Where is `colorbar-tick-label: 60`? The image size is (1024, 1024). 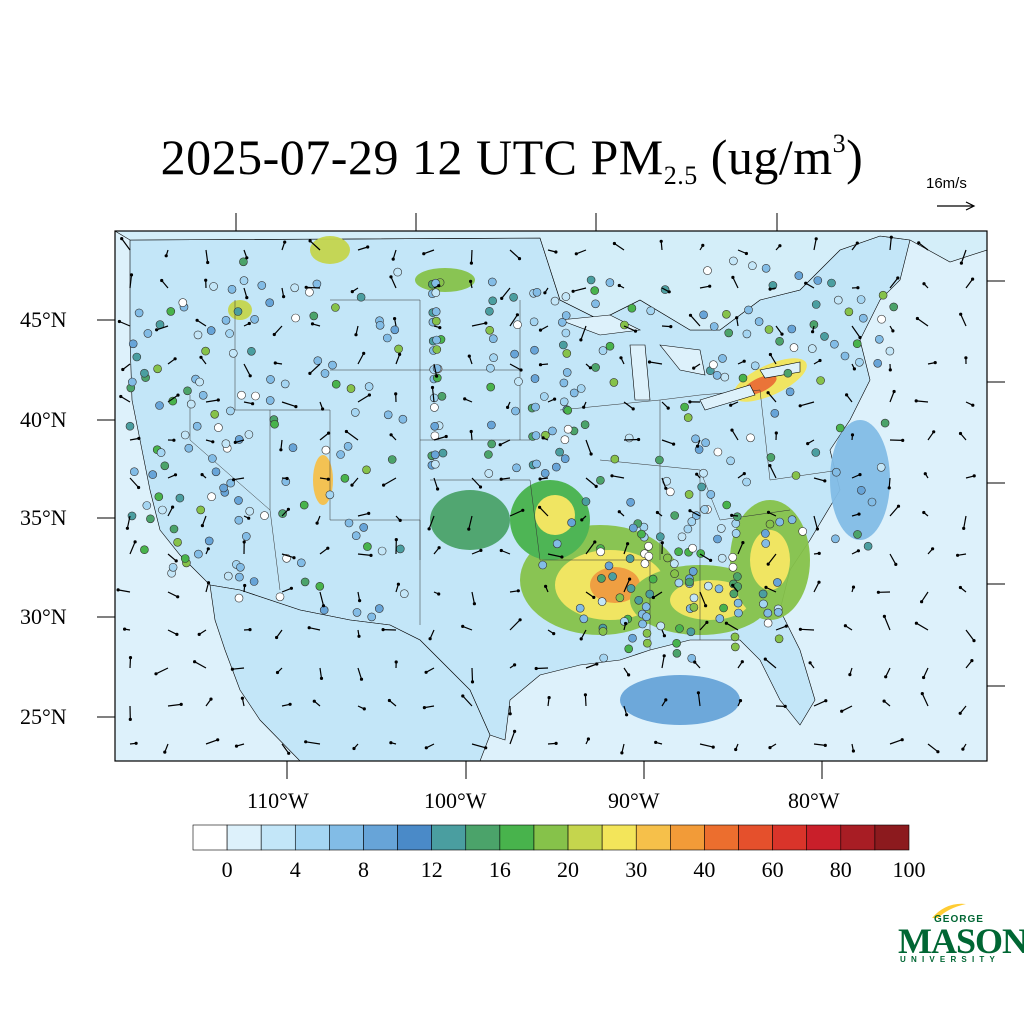 colorbar-tick-label: 60 is located at coordinates (772, 869).